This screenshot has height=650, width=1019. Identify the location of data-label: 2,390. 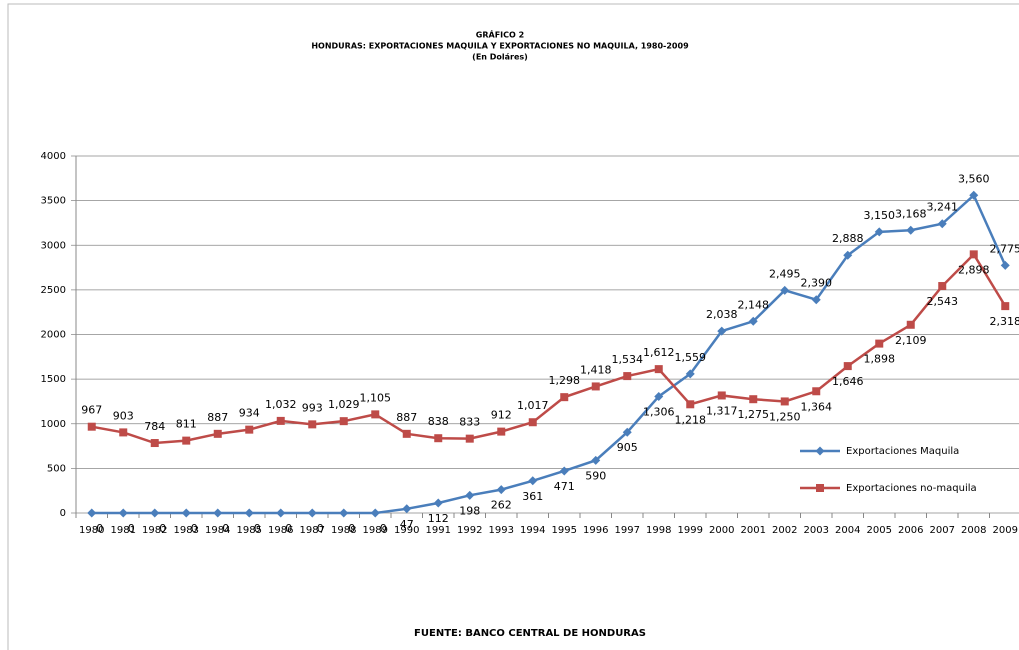
(817, 283).